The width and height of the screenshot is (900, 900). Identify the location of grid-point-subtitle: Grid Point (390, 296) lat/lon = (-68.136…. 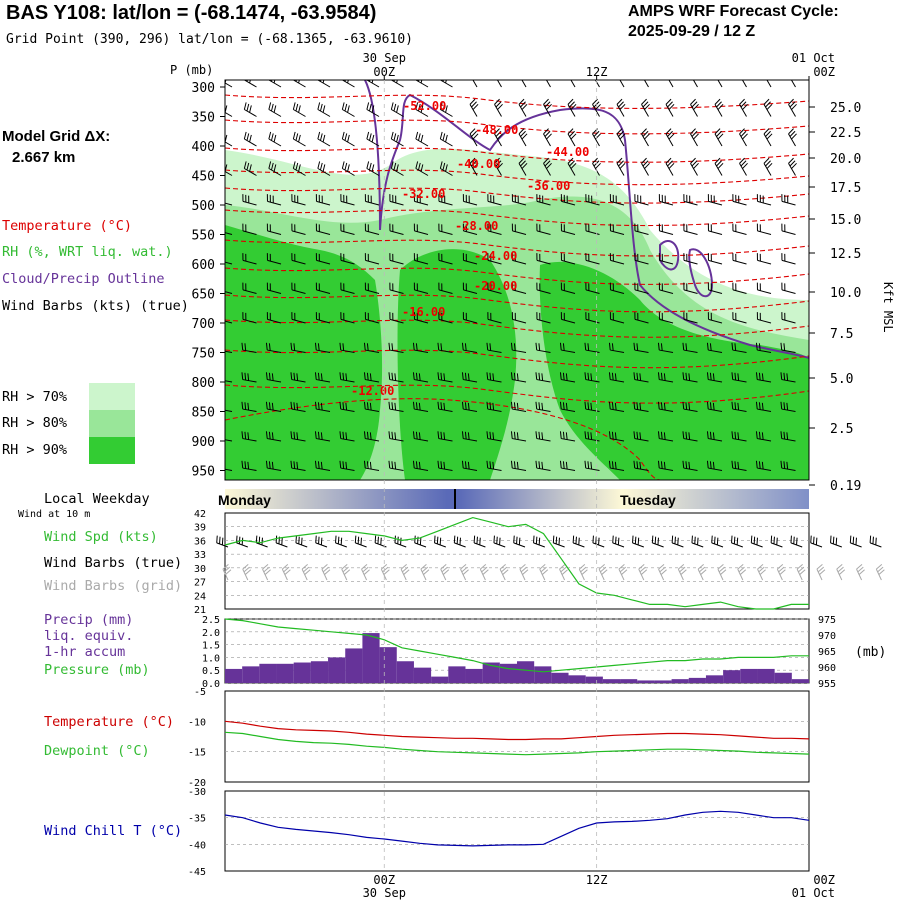
(209, 39).